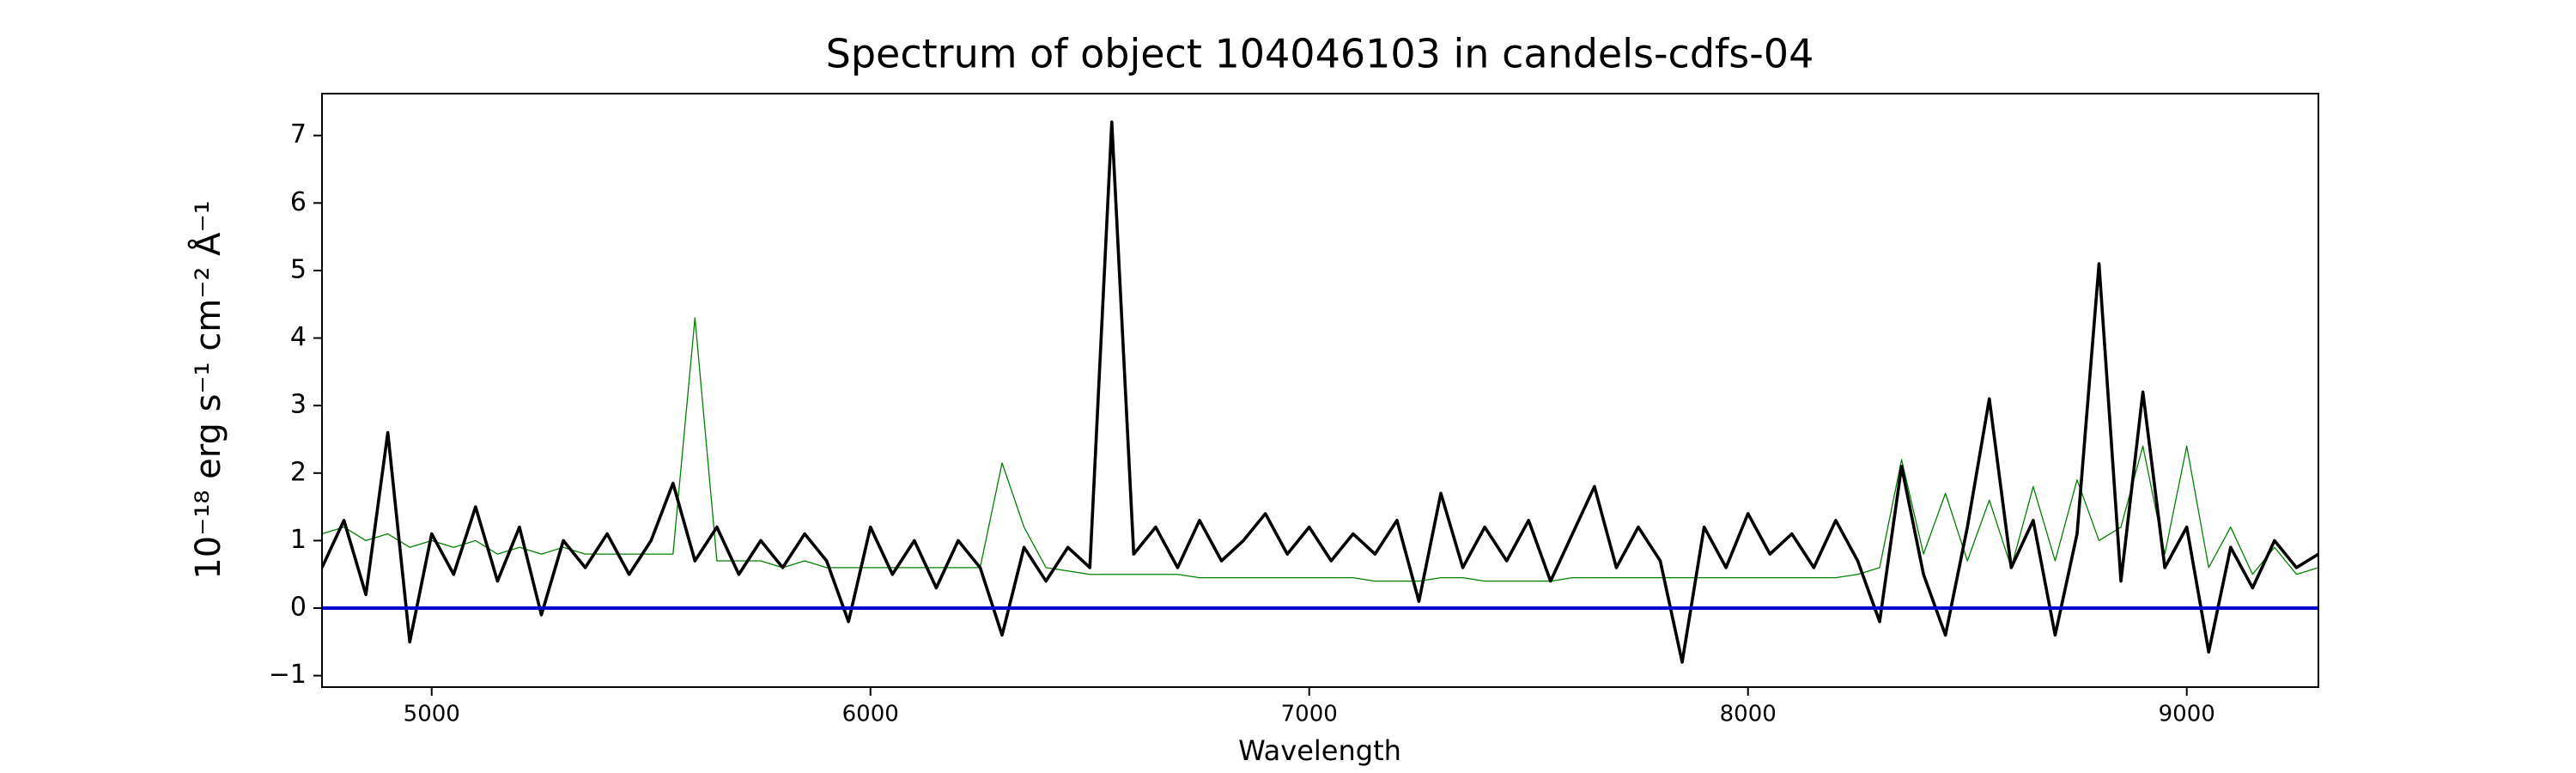 Image resolution: width=2576 pixels, height=773 pixels. I want to click on y-tick-label: 6, so click(298, 202).